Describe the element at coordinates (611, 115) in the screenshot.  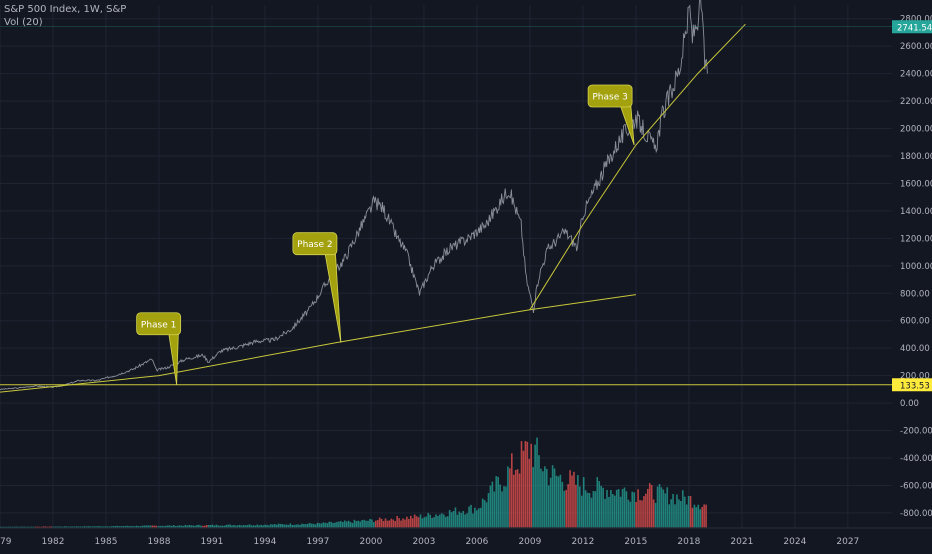
I see `callout-phase-3: Phase 3` at that location.